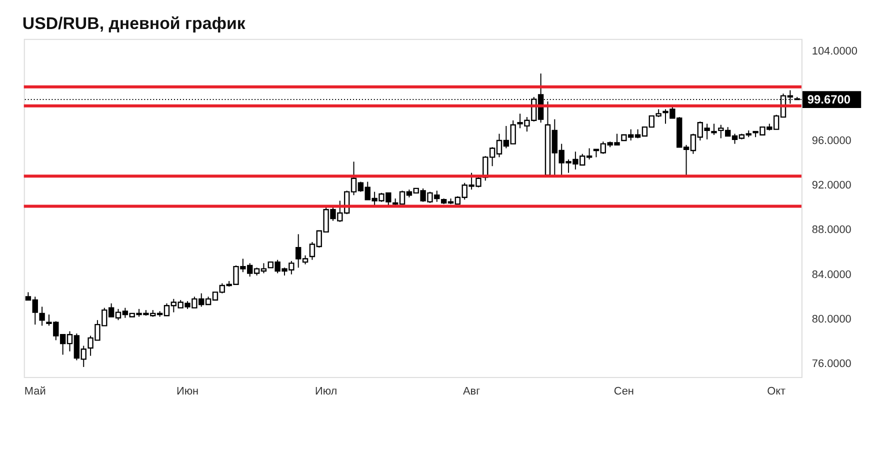 This screenshot has height=459, width=880. I want to click on x-tick-label: Июл, so click(326, 391).